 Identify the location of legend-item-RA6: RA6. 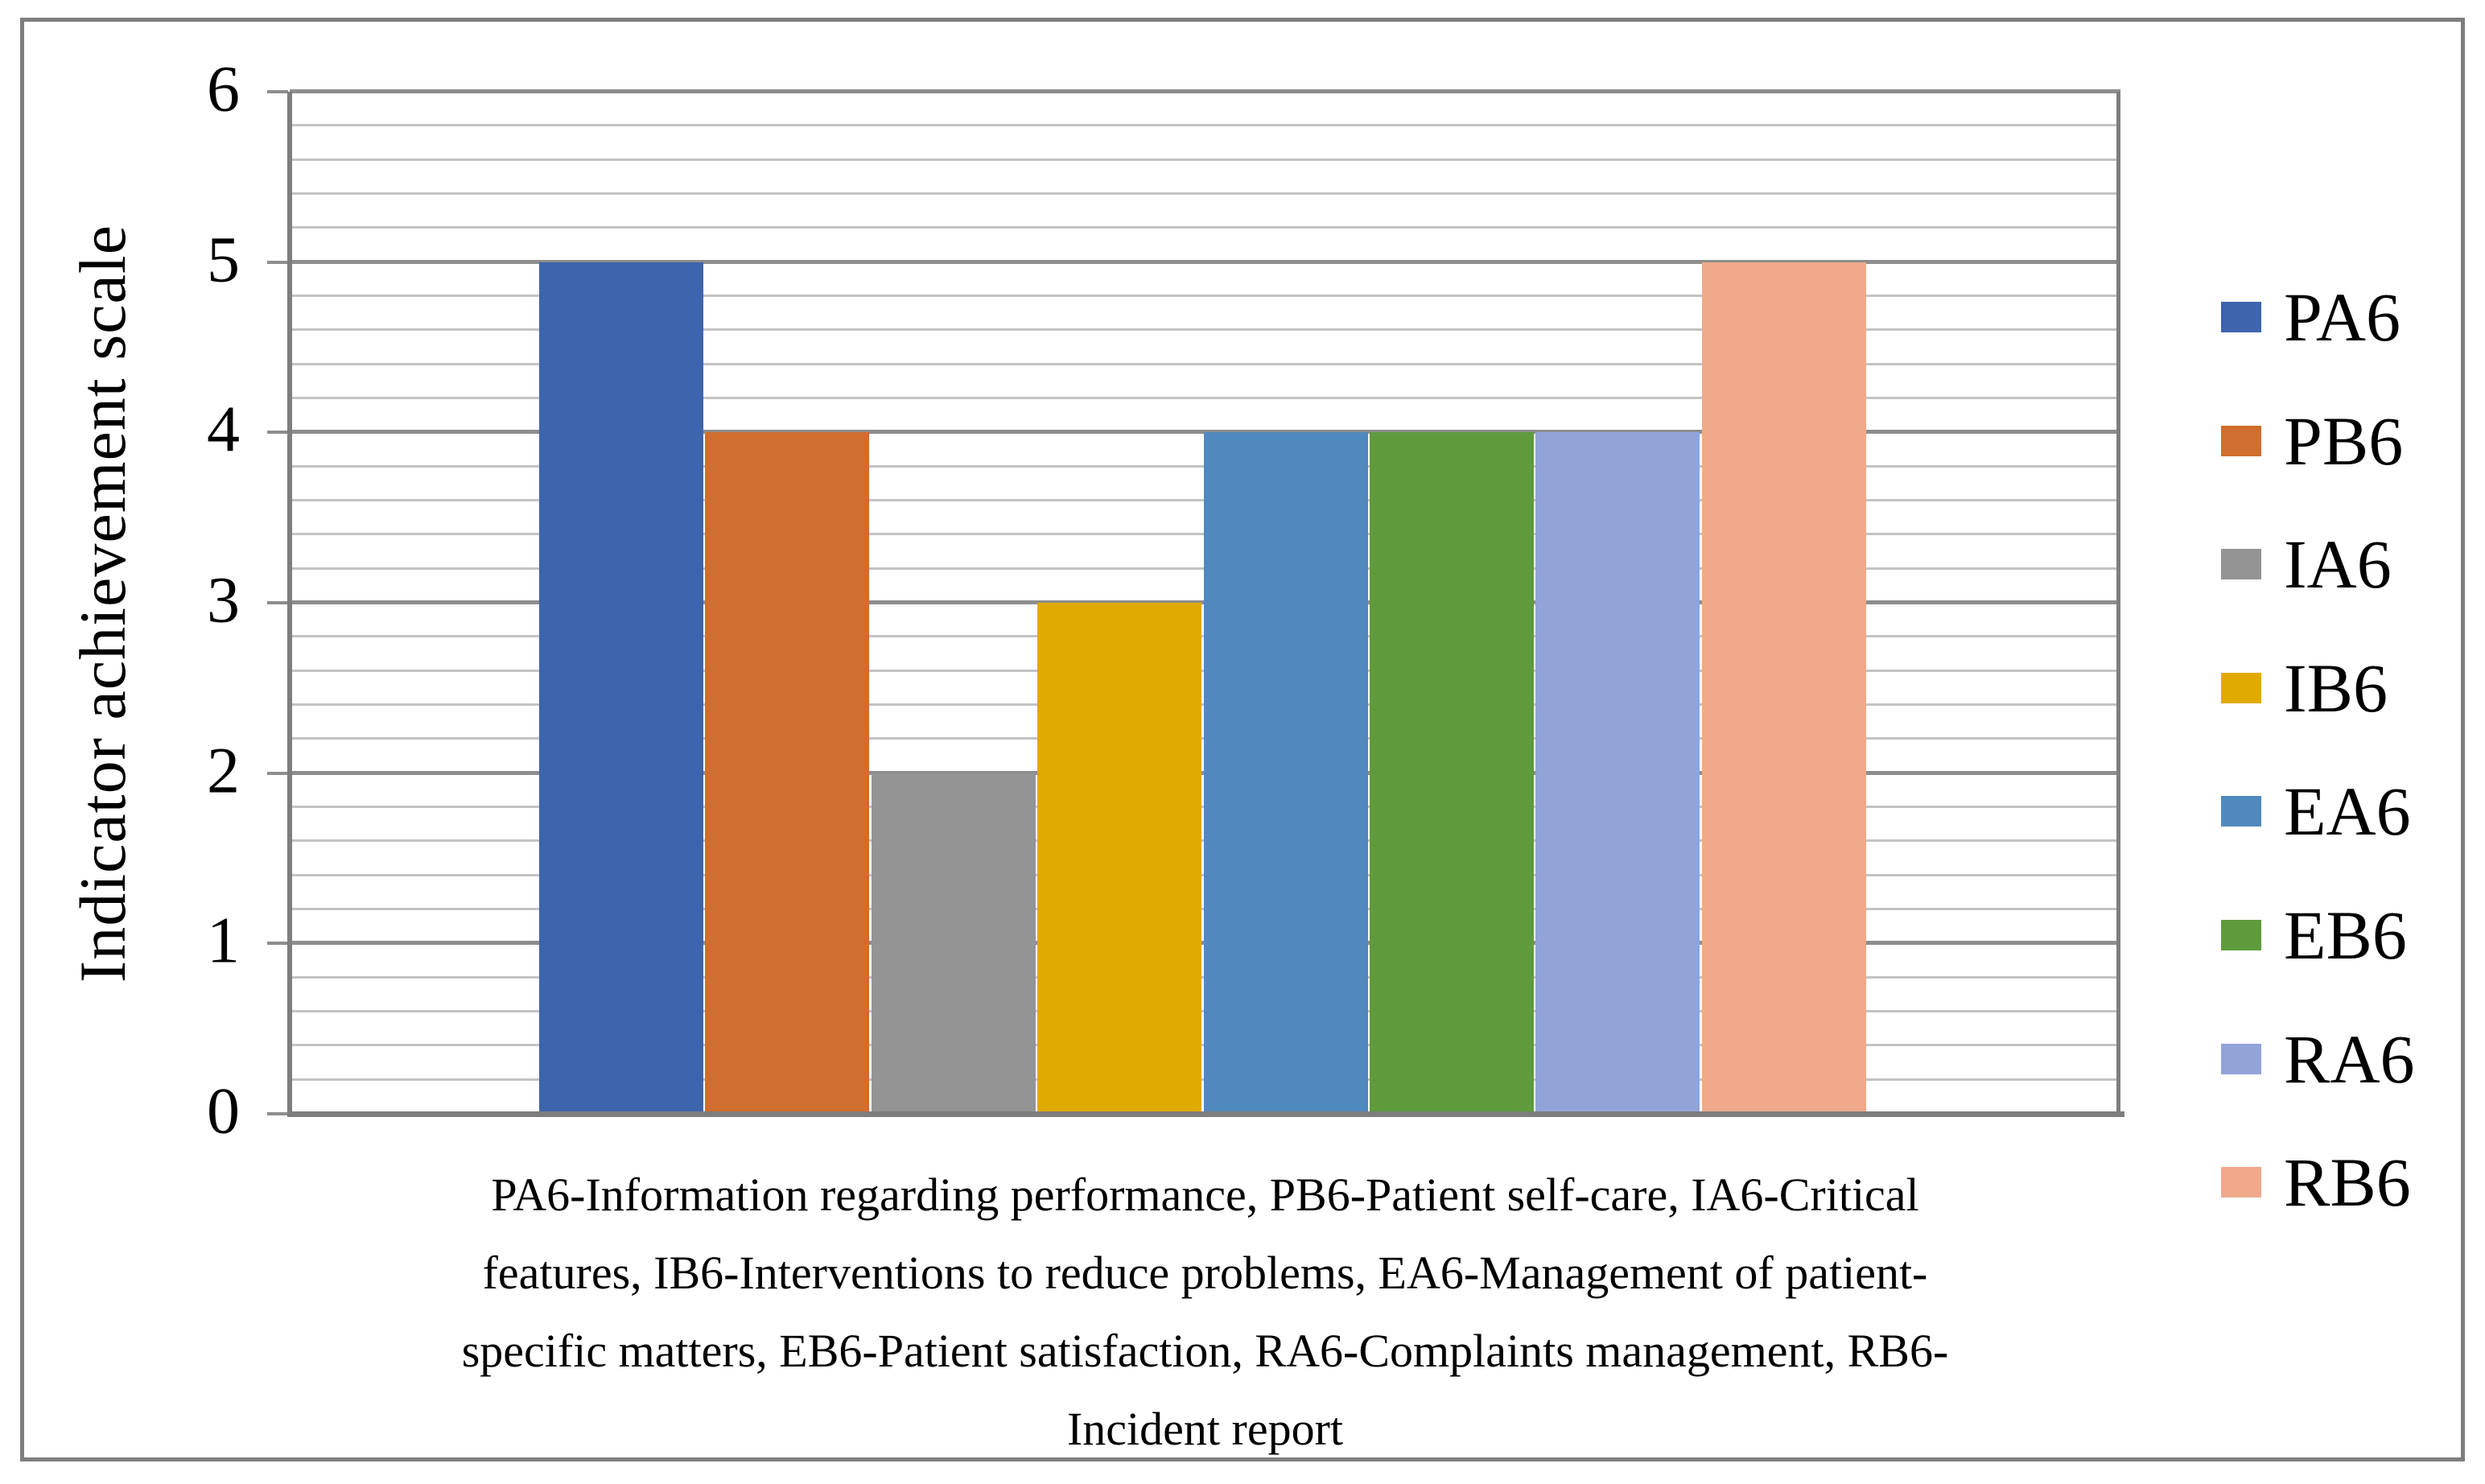
(2317, 1059).